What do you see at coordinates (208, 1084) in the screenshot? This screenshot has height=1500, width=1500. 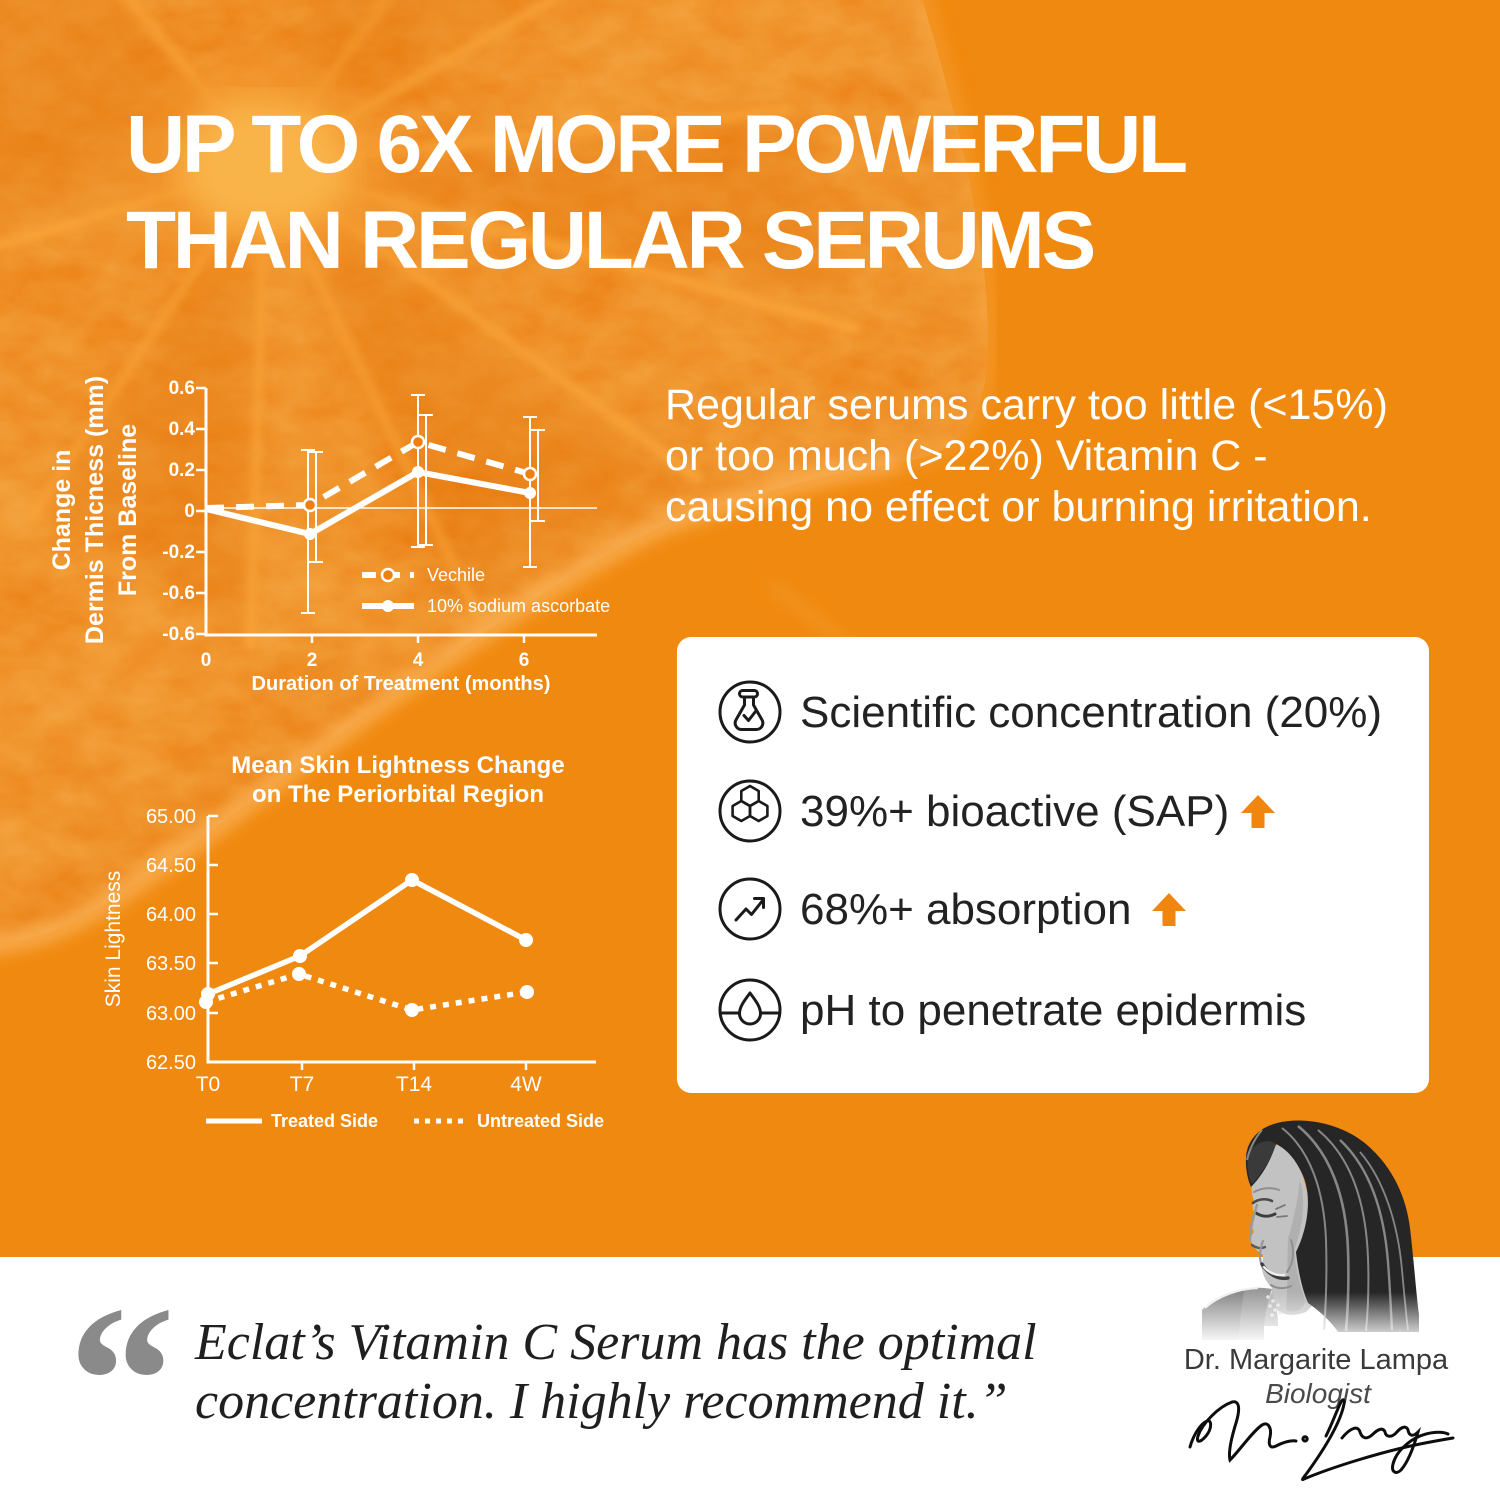 I see `svg-text: T0` at bounding box center [208, 1084].